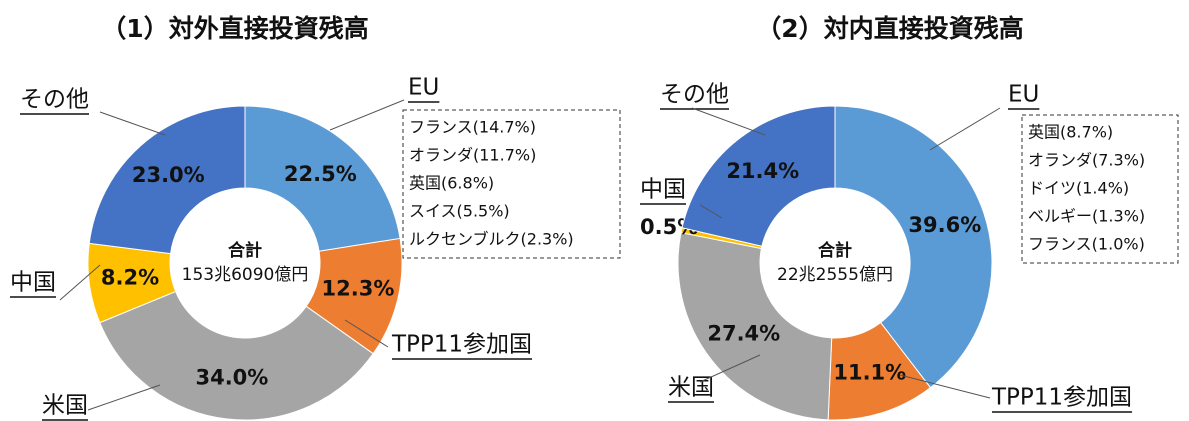 This screenshot has height=421, width=1189. Describe the element at coordinates (1078, 188) in the screenshot. I see `breakdown-item: ドイツ(1.4%)` at that location.